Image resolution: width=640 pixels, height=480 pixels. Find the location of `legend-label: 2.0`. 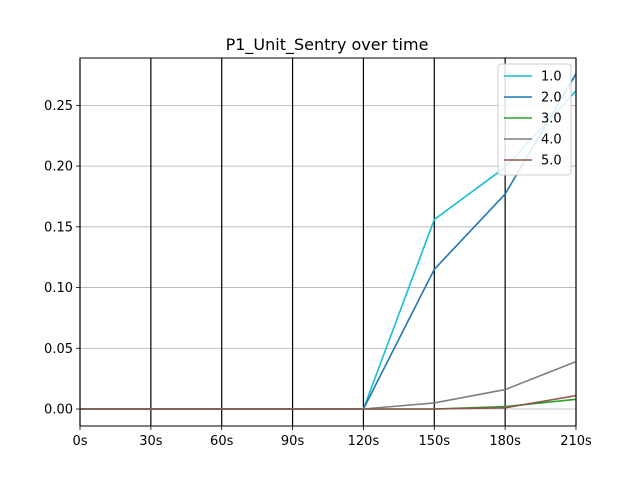

legend-label: 2.0 is located at coordinates (551, 98).